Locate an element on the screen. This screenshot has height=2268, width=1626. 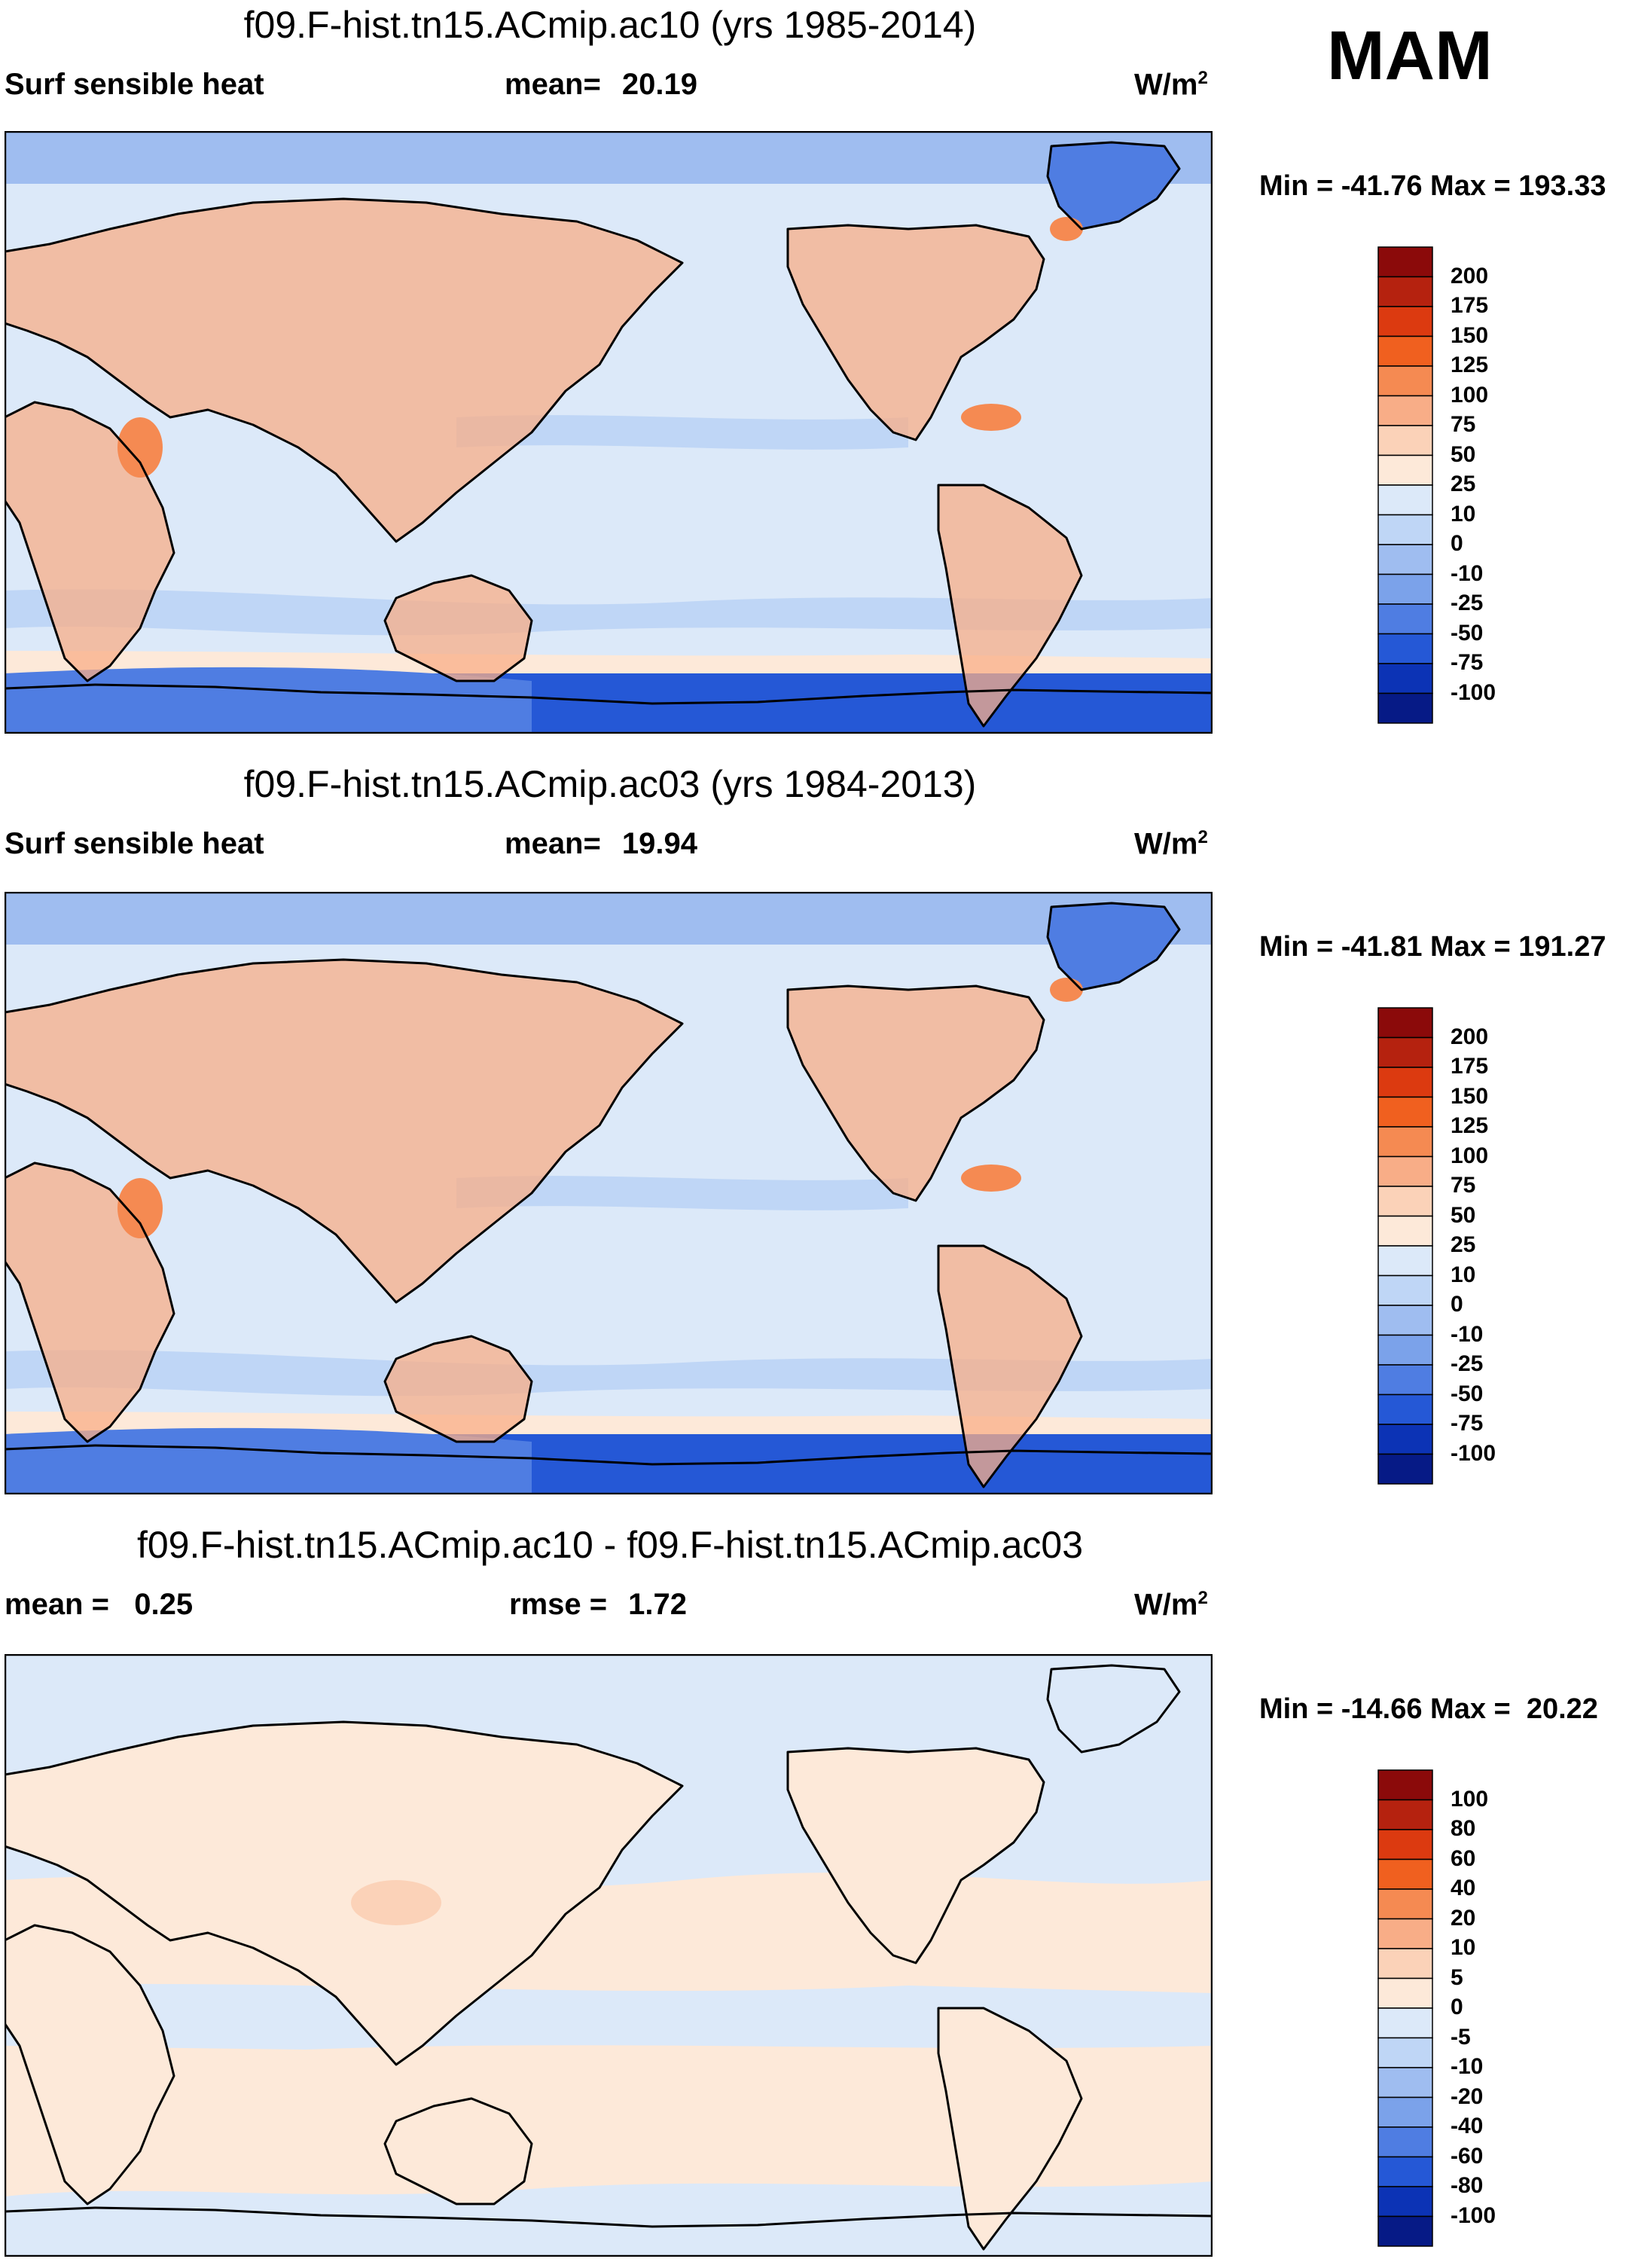
colorbar-tick-label: 75 is located at coordinates (1463, 1185).